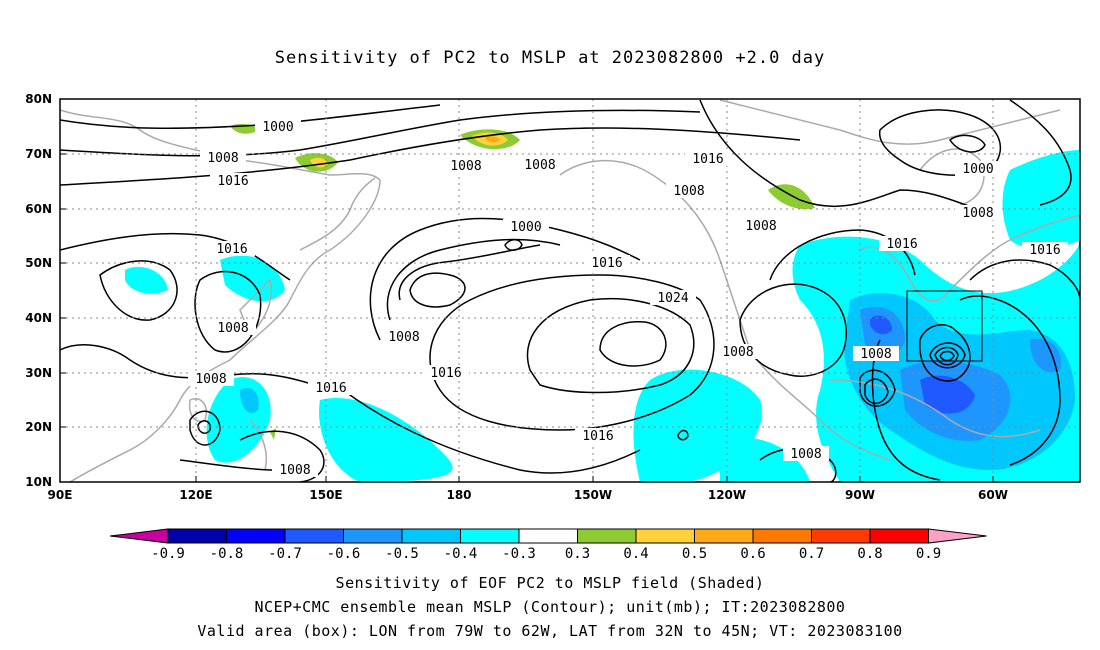 The image size is (1100, 650). I want to click on lon-label: 90W, so click(860, 495).